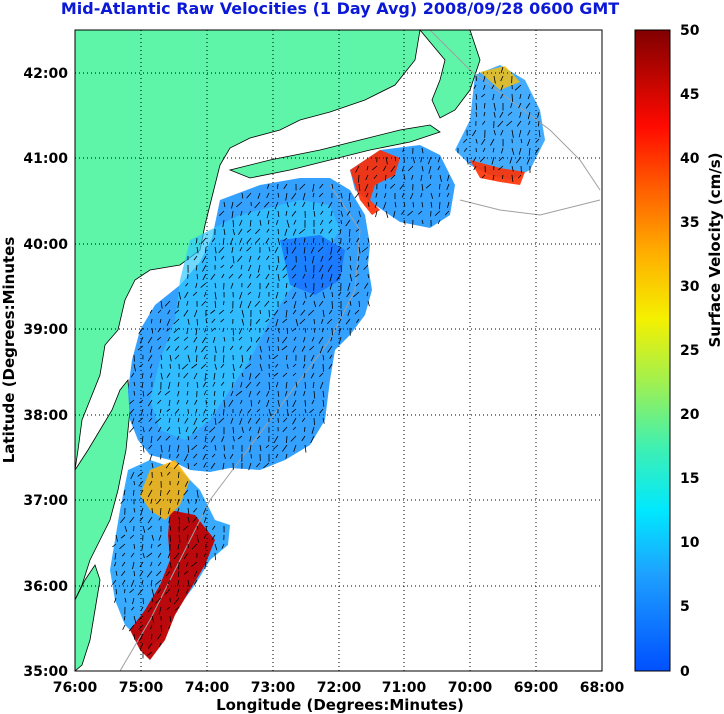 This screenshot has height=714, width=724. What do you see at coordinates (530, 207) in the screenshot?
I see `bathymetry-contour` at bounding box center [530, 207].